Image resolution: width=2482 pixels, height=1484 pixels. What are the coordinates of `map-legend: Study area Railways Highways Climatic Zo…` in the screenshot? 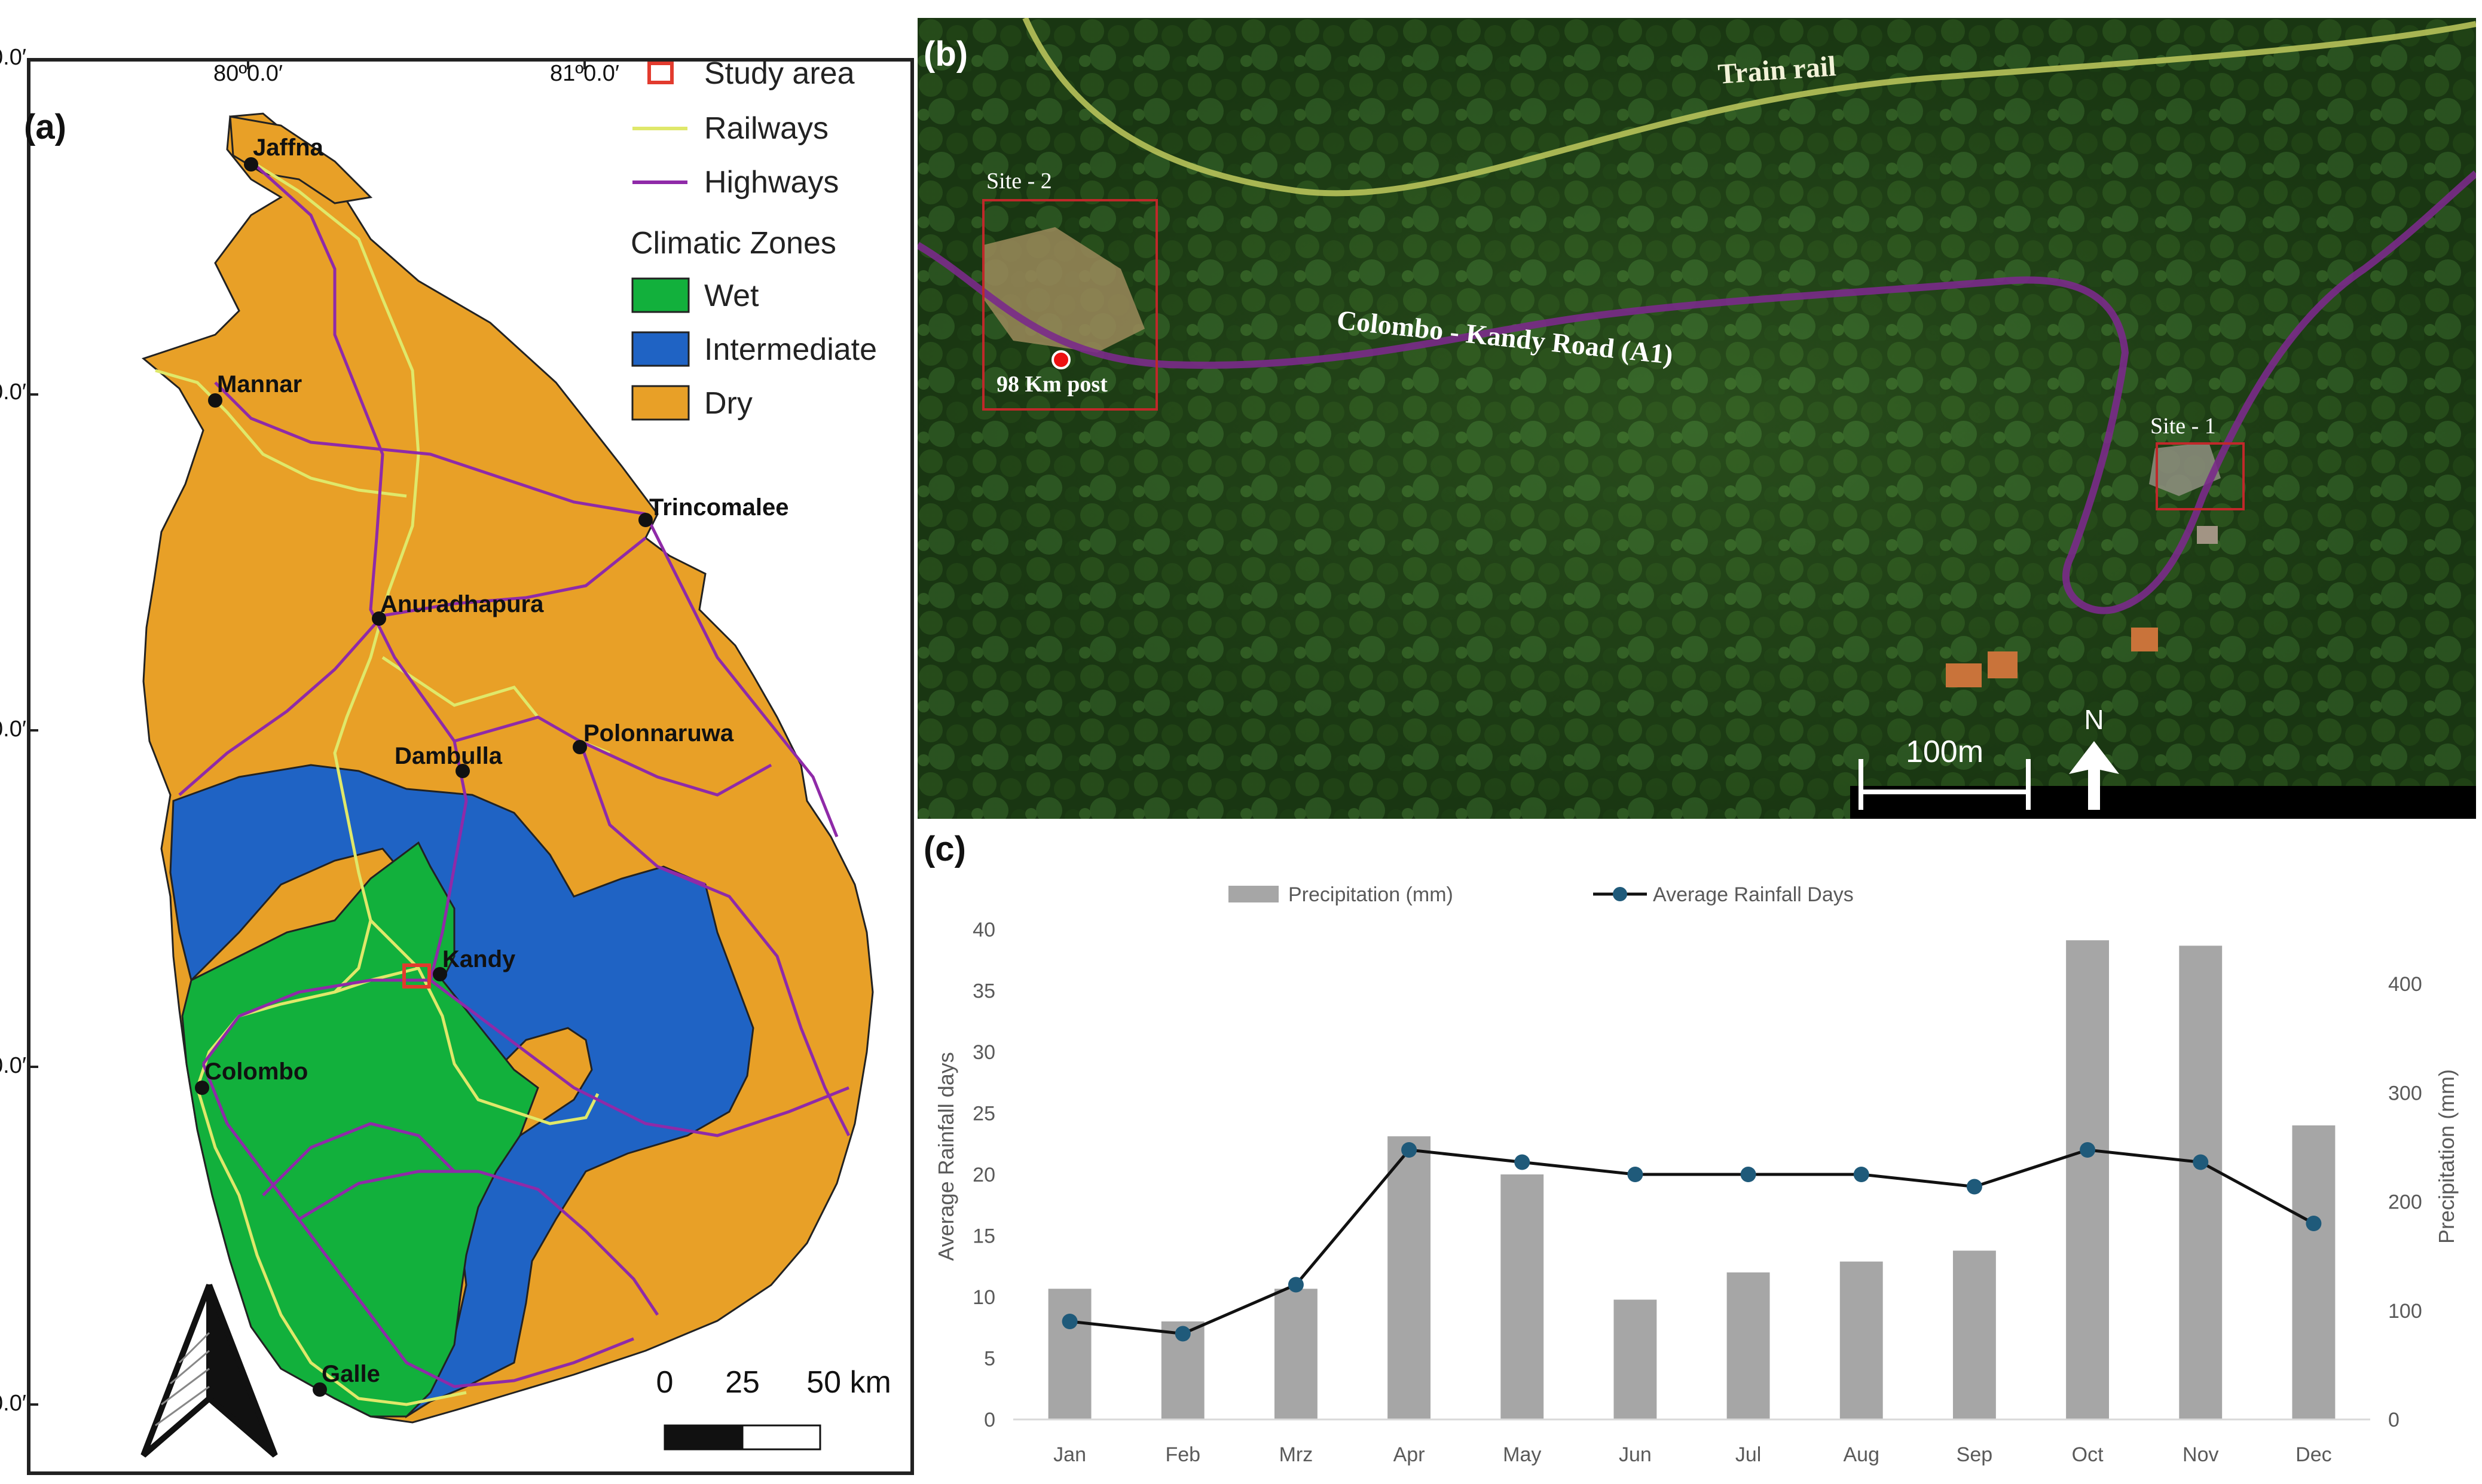 It's located at (754, 238).